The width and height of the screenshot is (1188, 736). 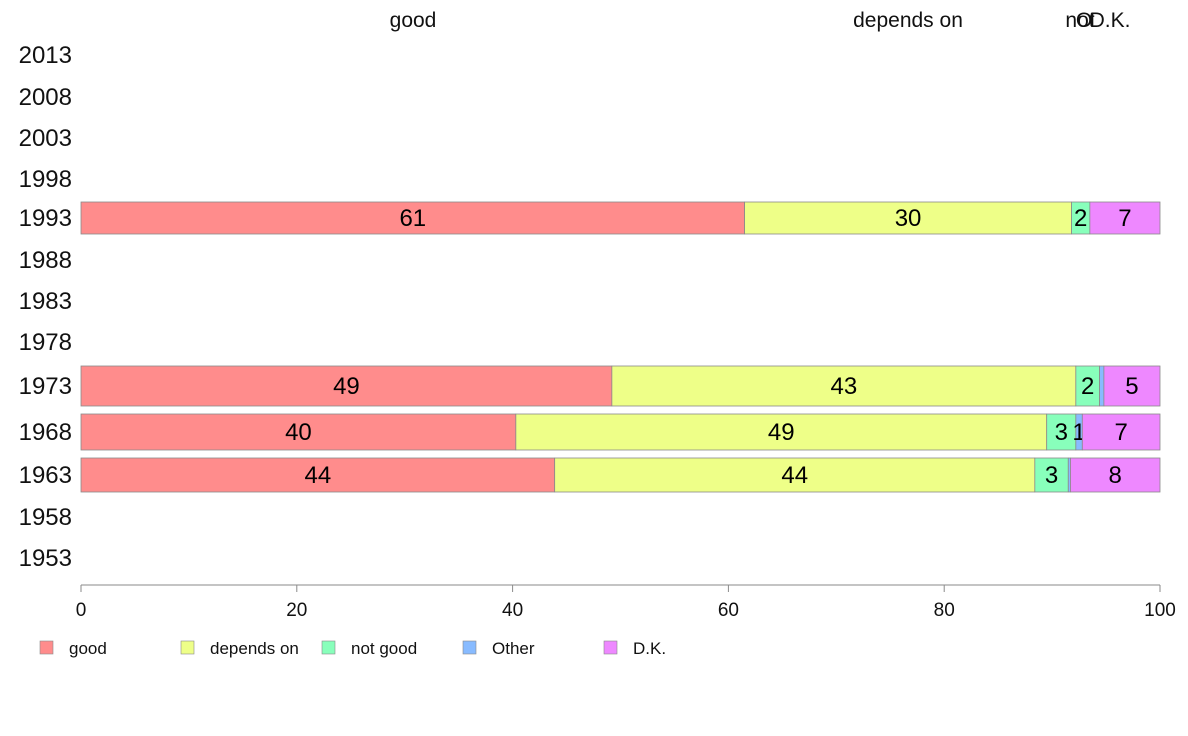 I want to click on x-axis: 0 20 40 60 80 100, so click(x=626, y=602).